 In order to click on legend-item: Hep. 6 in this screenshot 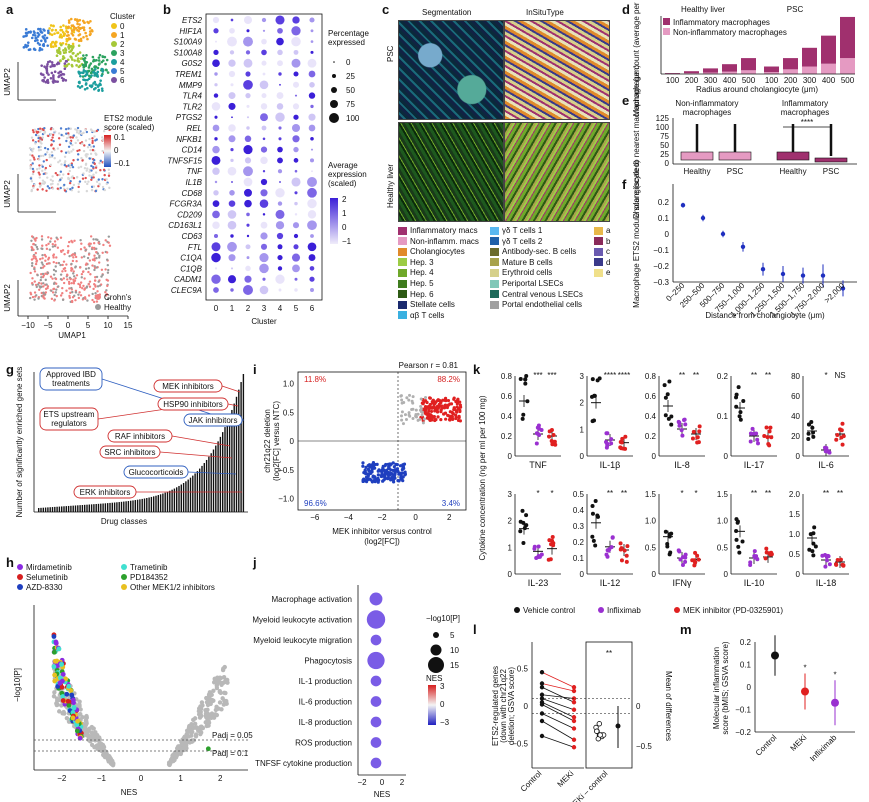, I will do `click(416, 294)`.